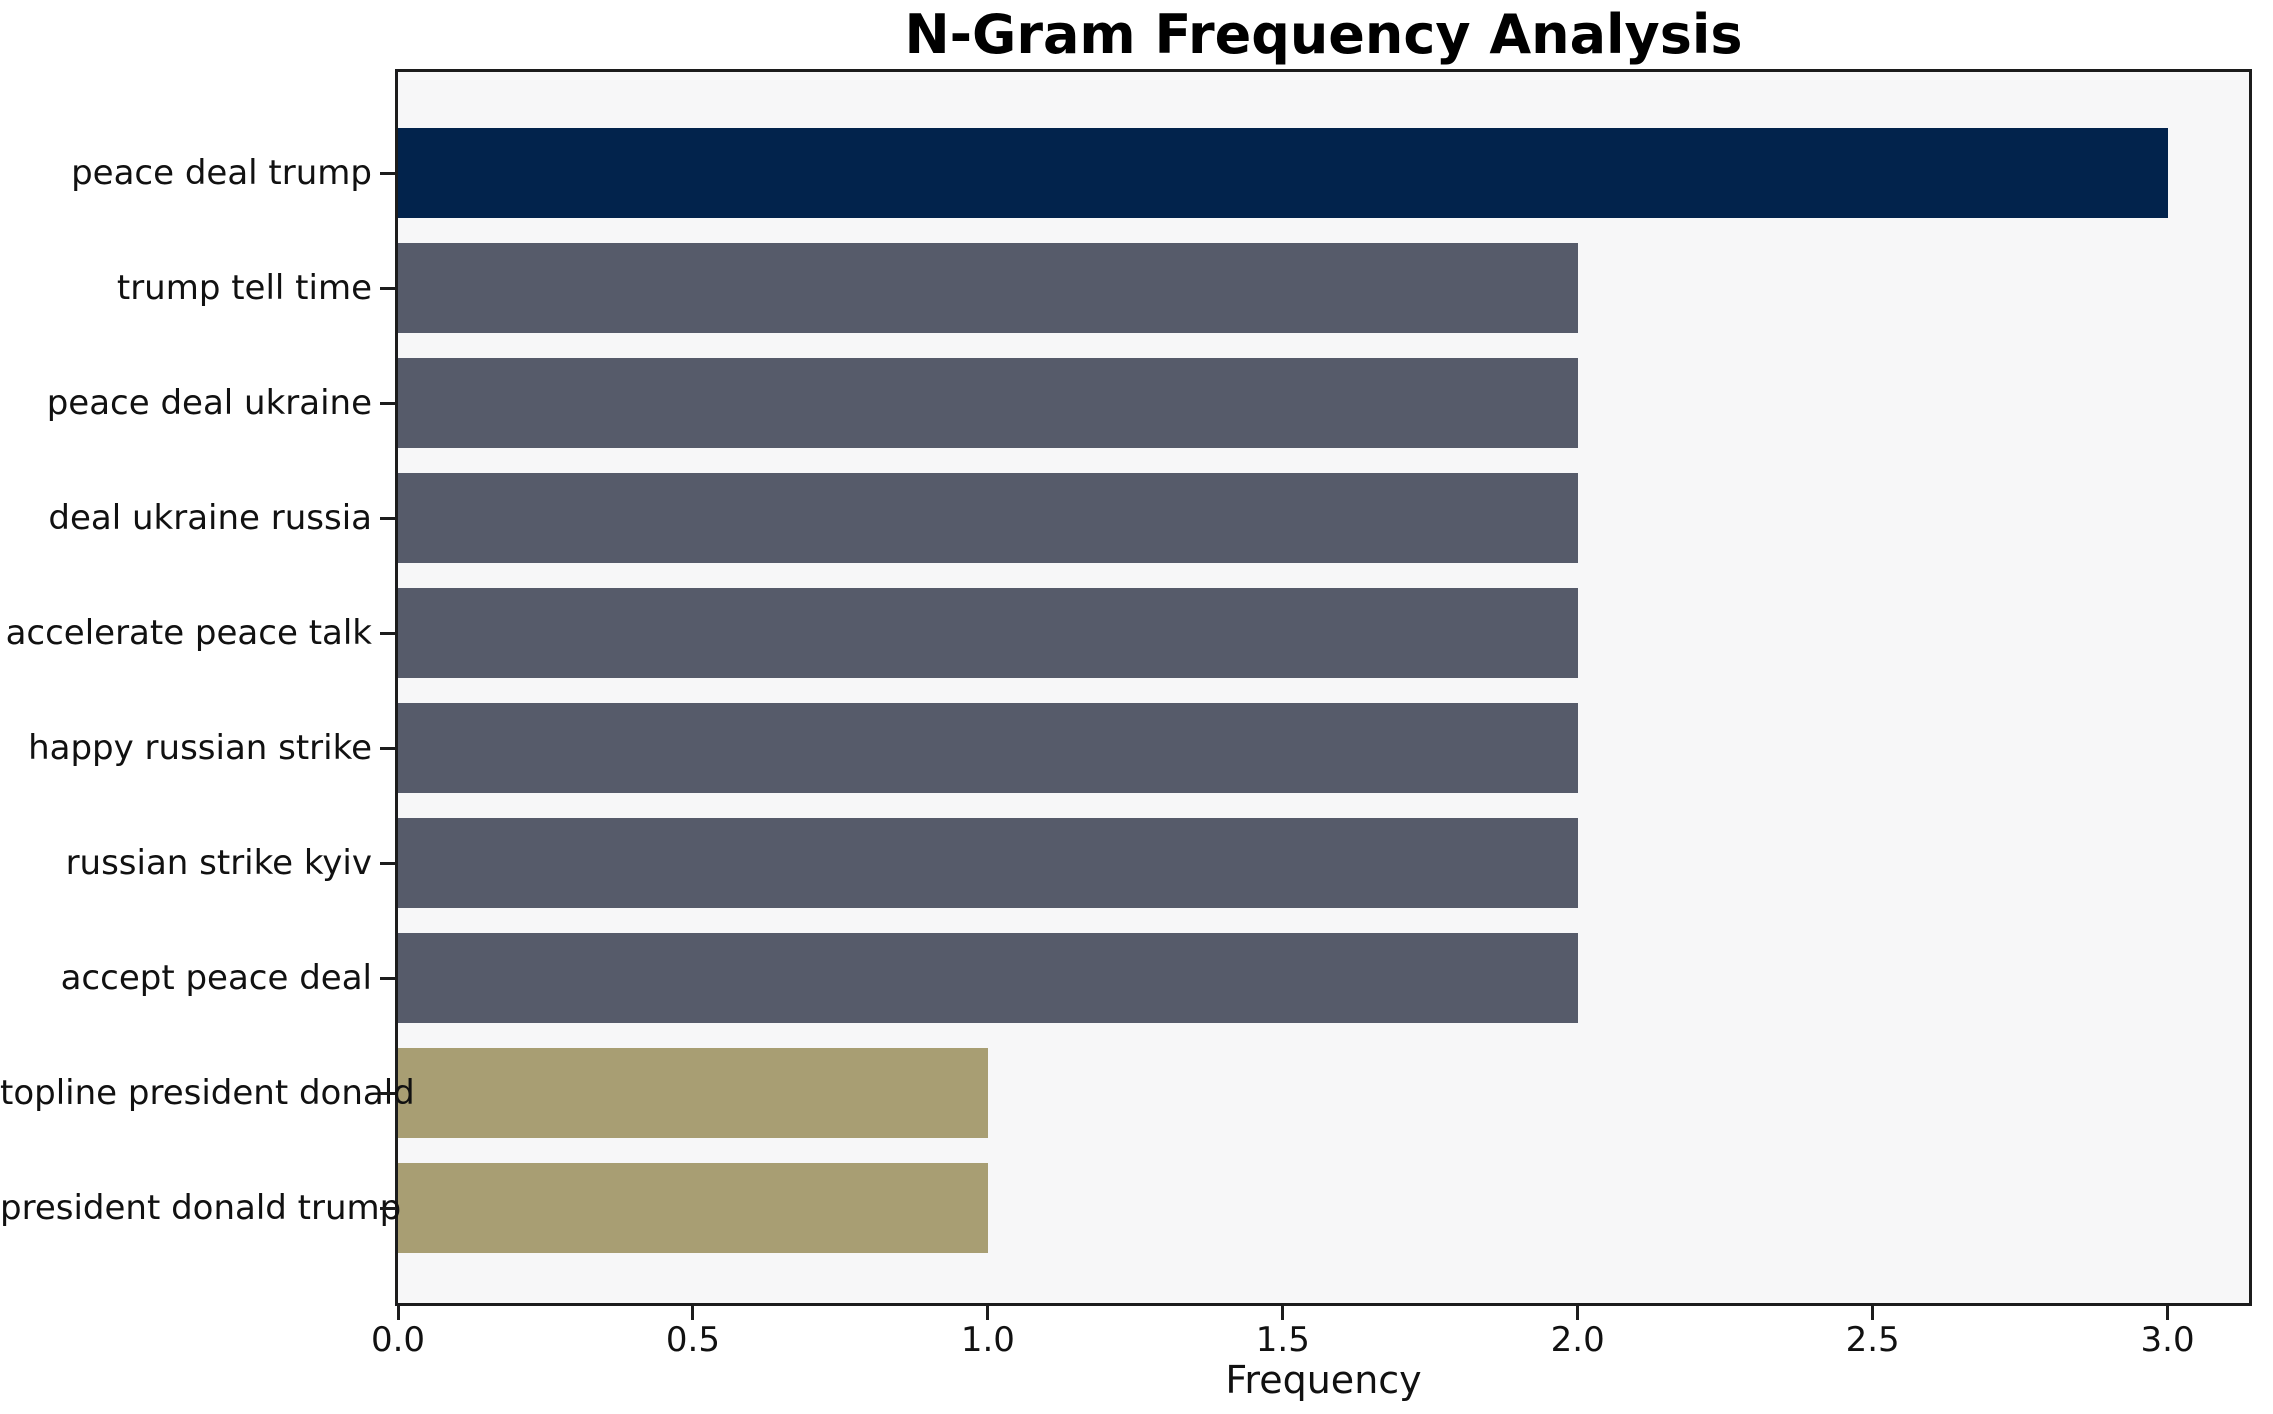 This screenshot has width=2273, height=1414. Describe the element at coordinates (218, 863) in the screenshot. I see `y-tick-label: russian strike kyiv` at that location.